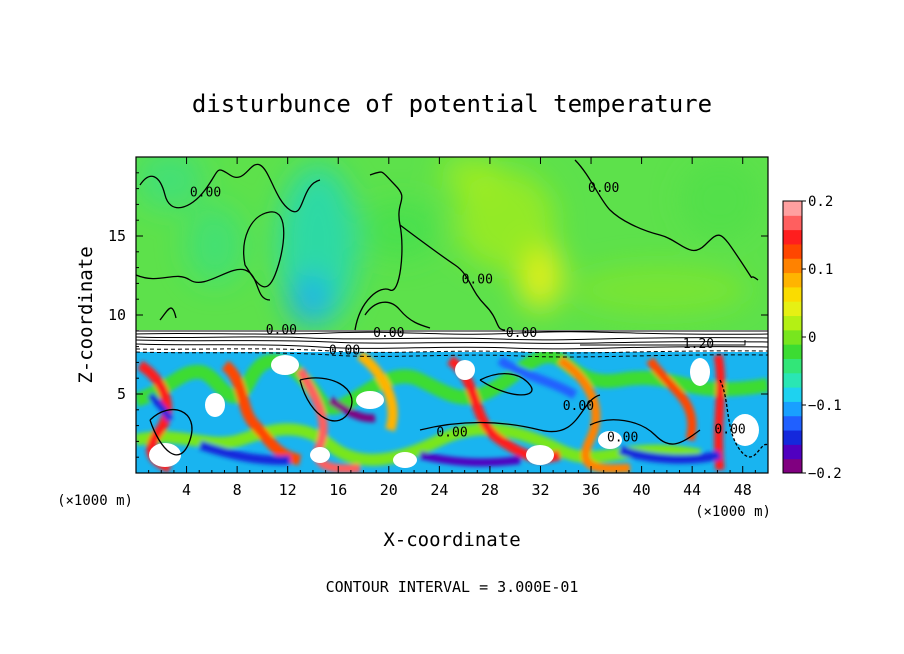 The image size is (904, 654). Describe the element at coordinates (121, 394) in the screenshot. I see `y-tick-label: 5` at that location.